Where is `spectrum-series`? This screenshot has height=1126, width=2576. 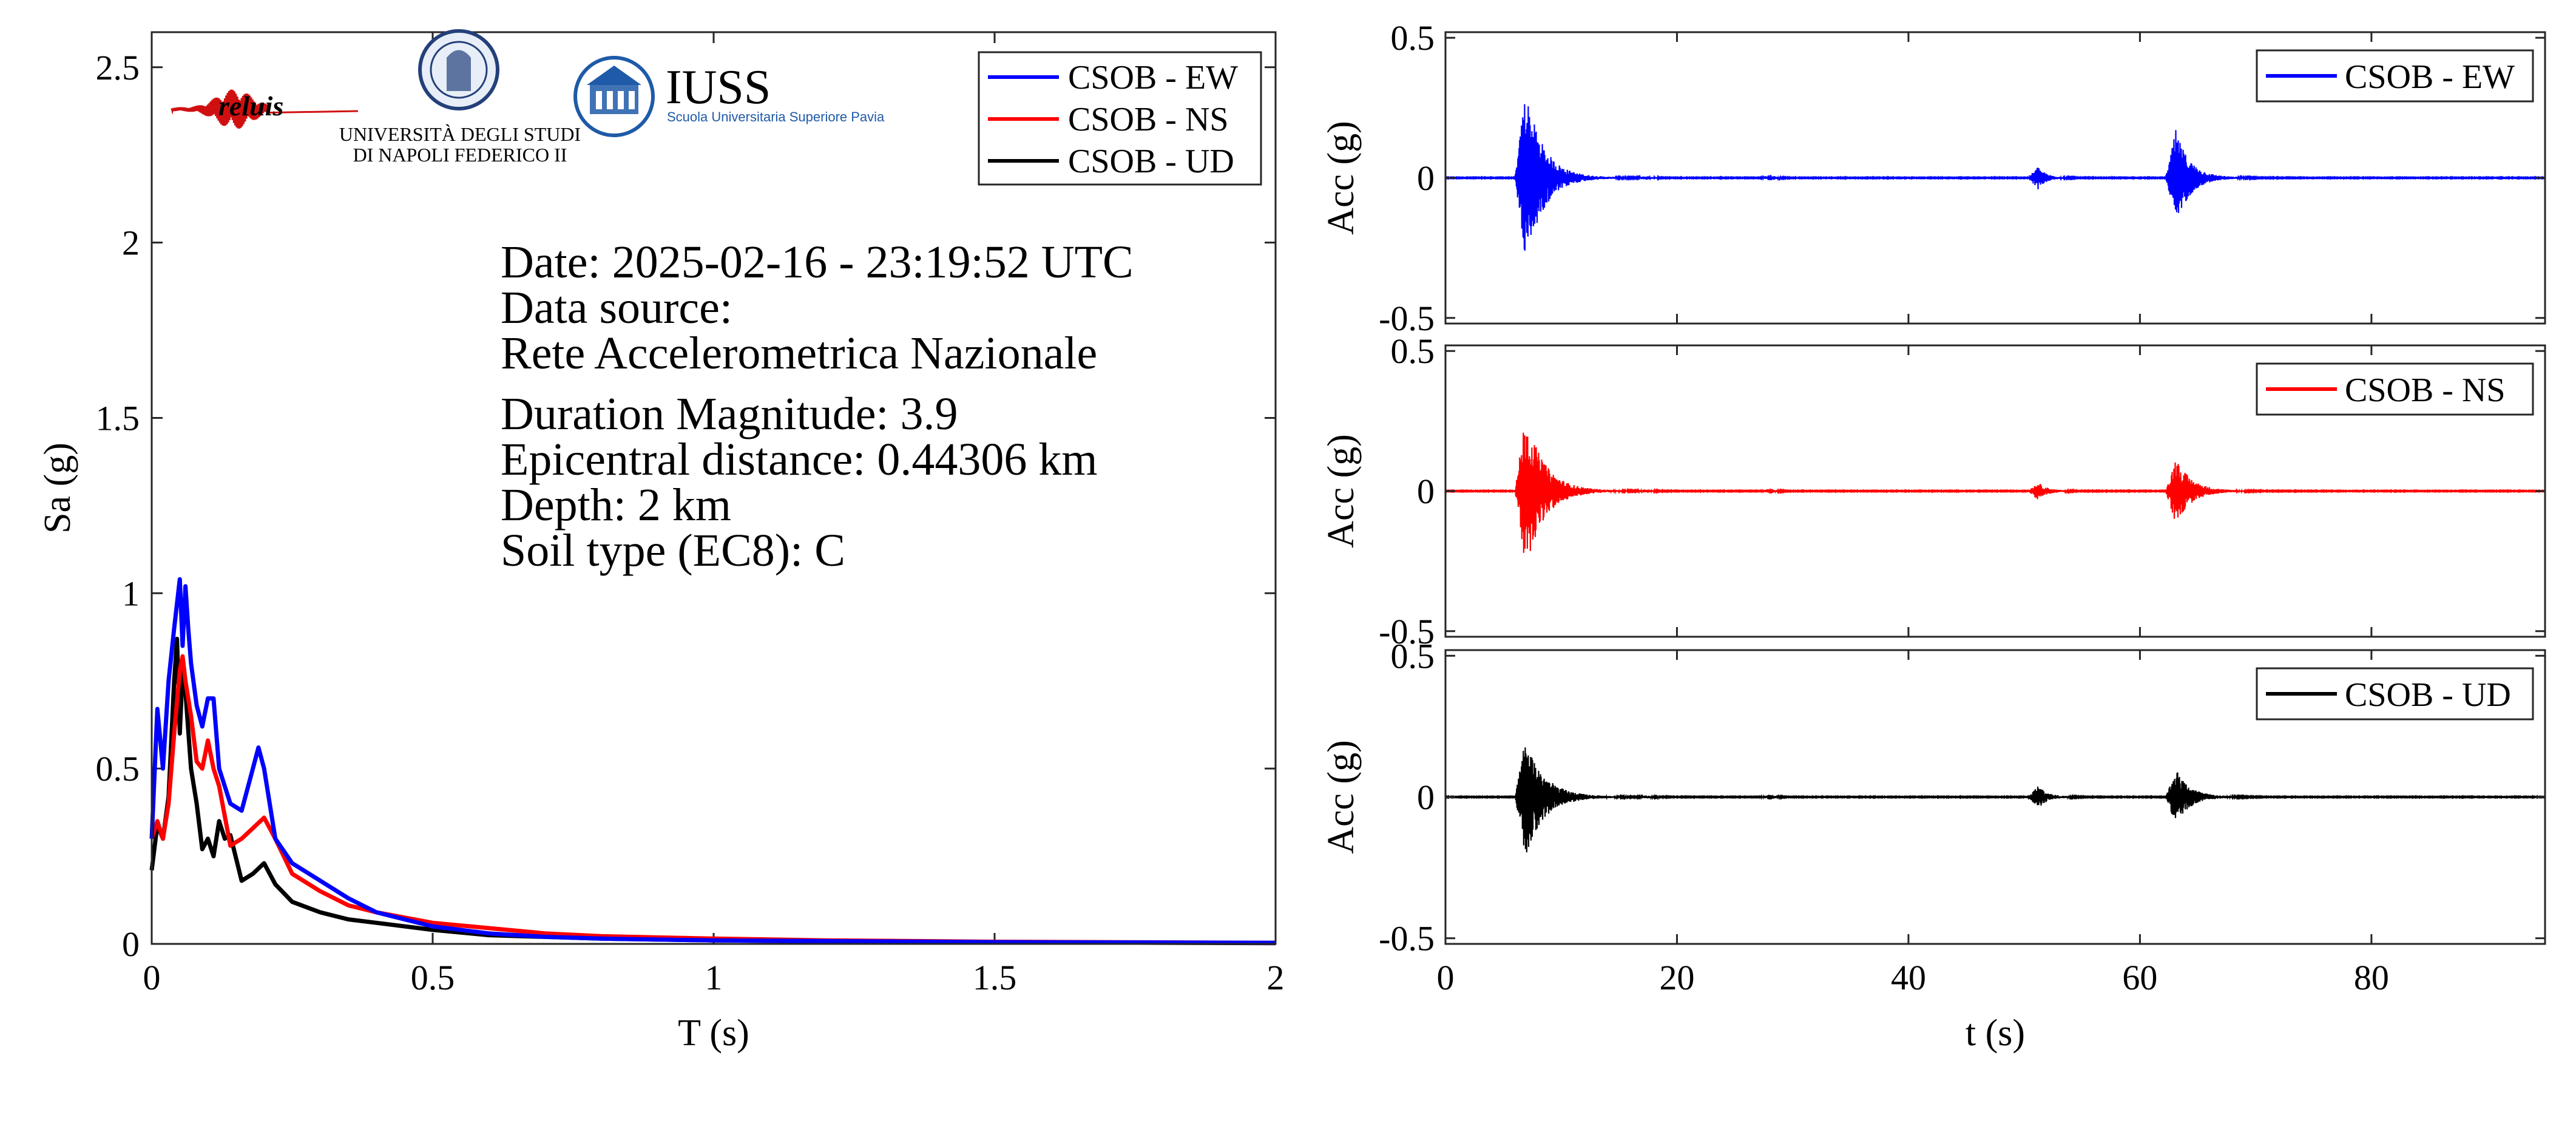
spectrum-series is located at coordinates (712, 761).